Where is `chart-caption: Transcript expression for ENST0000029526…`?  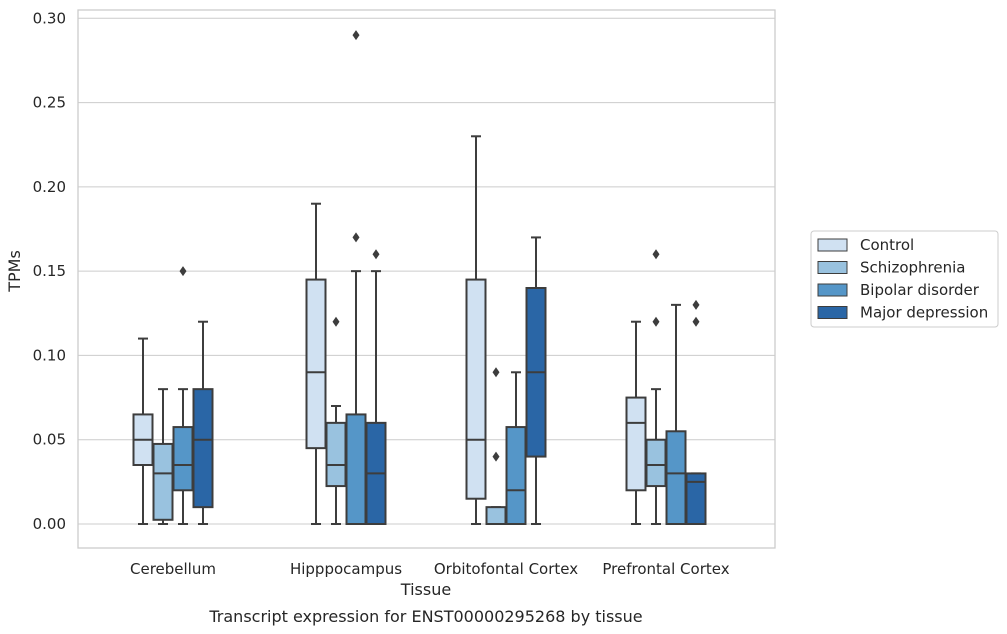 chart-caption: Transcript expression for ENST0000029526… is located at coordinates (425, 616).